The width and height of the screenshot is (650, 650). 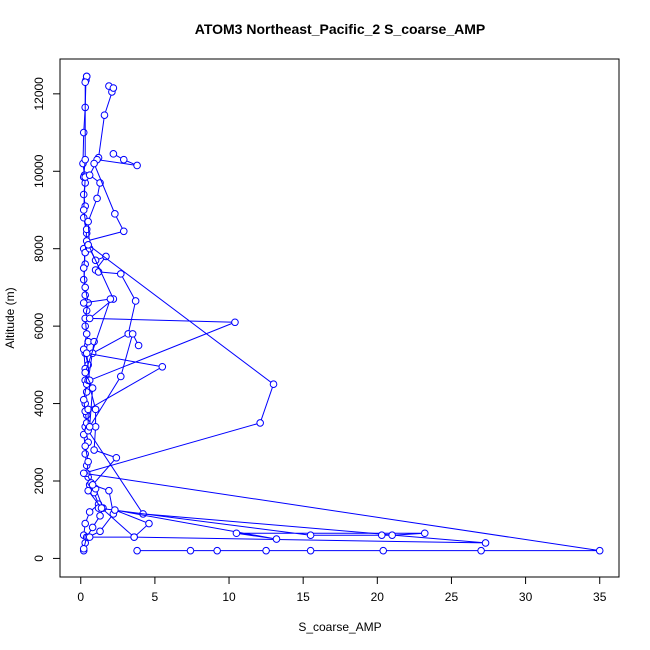 What do you see at coordinates (39, 248) in the screenshot?
I see `y-tick-label: 8000` at bounding box center [39, 248].